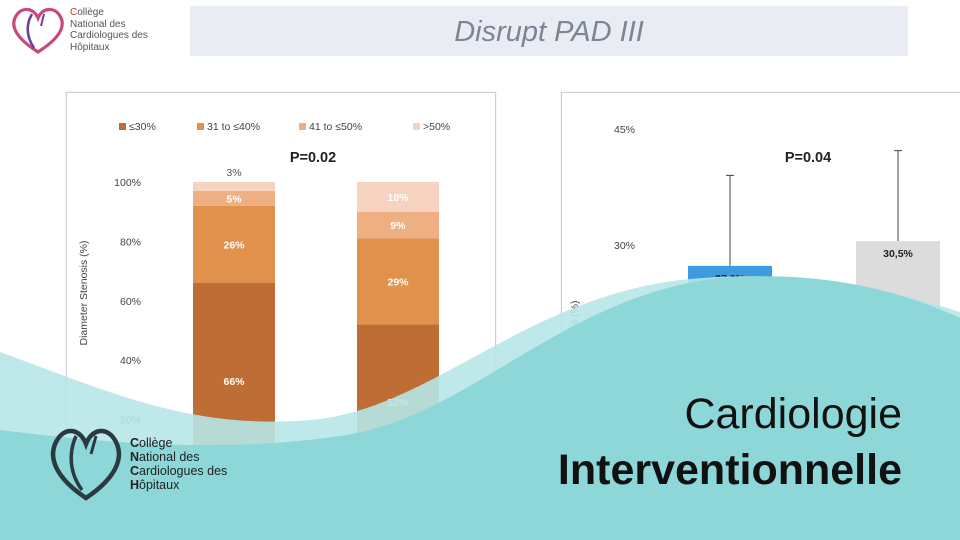 This screenshot has width=960, height=540. I want to click on y-tick-label: 30%, so click(624, 246).